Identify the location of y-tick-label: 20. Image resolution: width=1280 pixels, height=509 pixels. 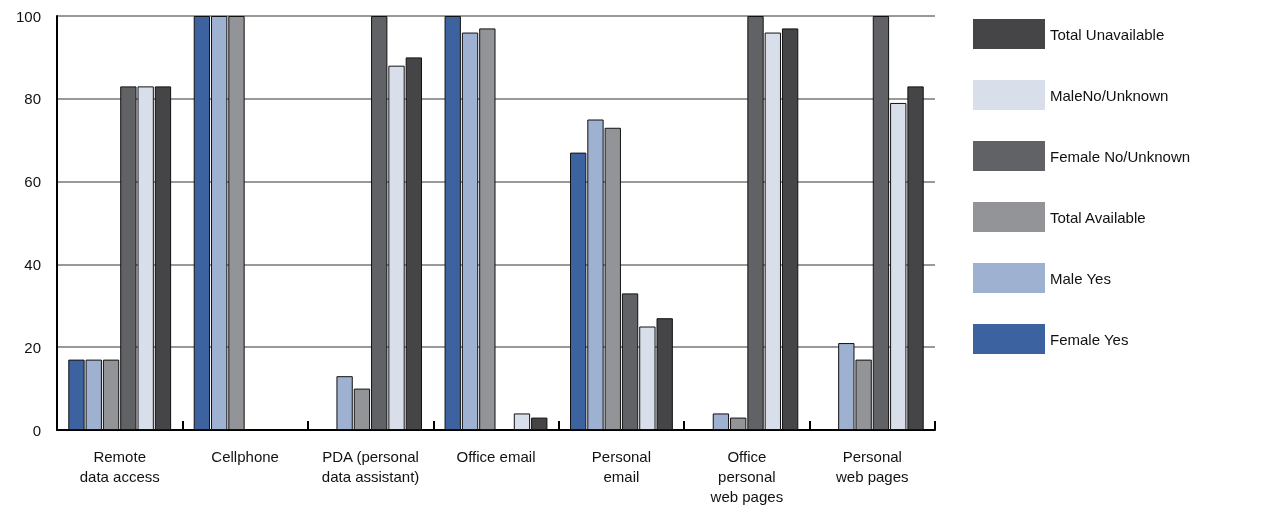
(32, 347).